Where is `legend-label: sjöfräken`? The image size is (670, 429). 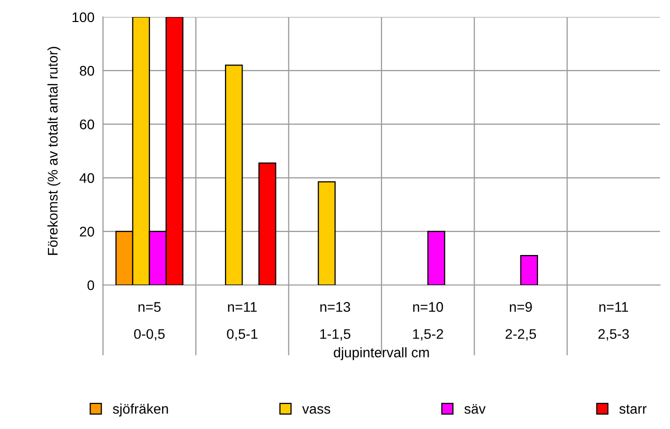
legend-label: sjöfräken is located at coordinates (140, 410).